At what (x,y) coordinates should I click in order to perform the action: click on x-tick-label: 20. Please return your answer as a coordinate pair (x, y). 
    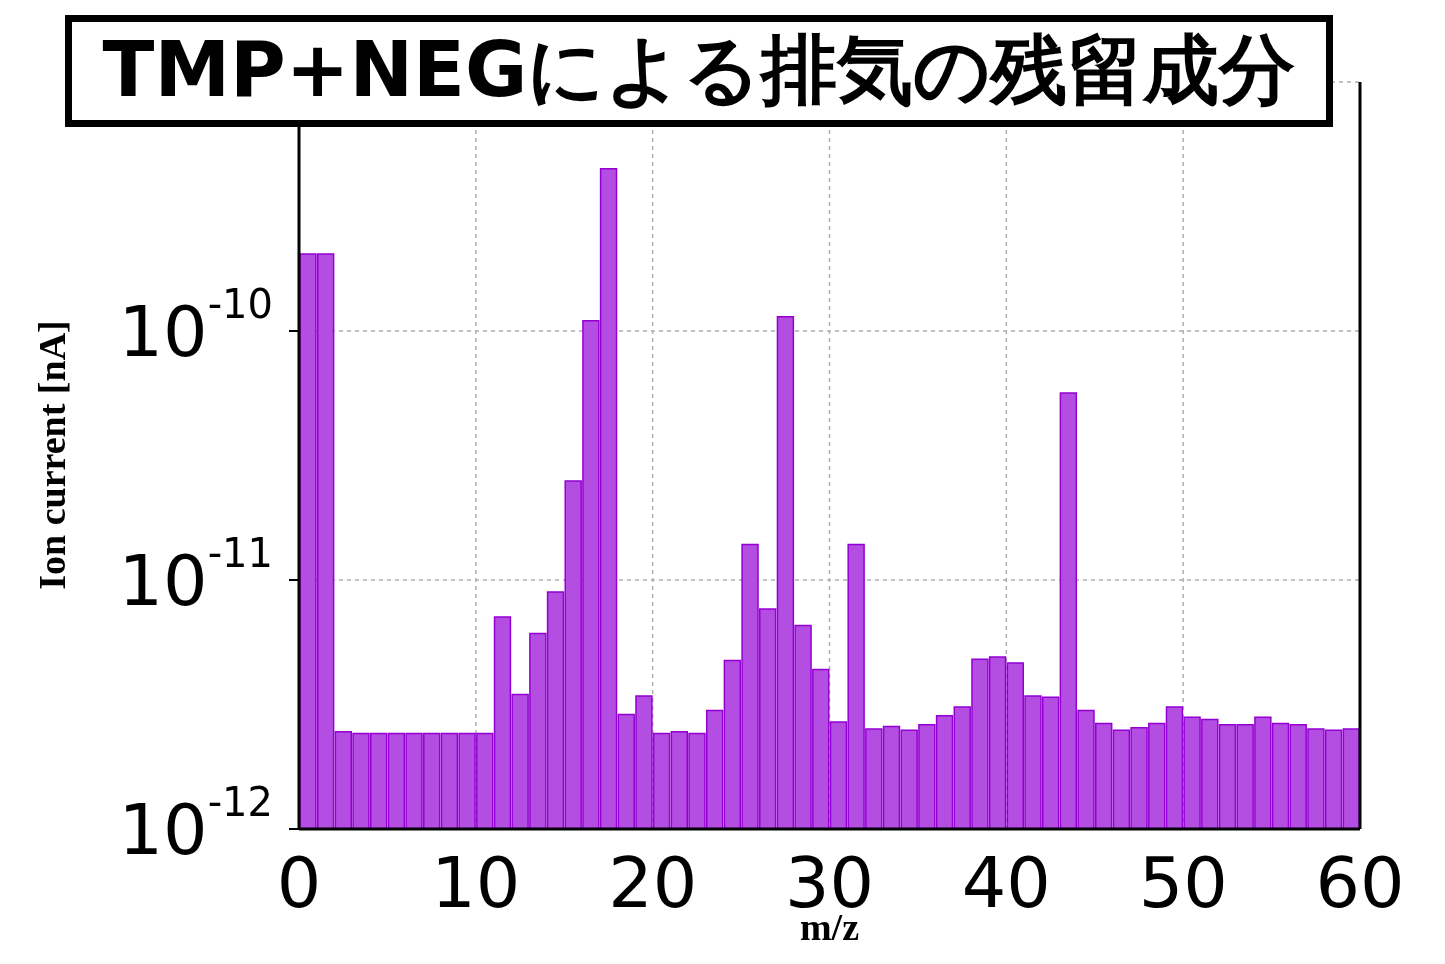
    Looking at the image, I should click on (653, 883).